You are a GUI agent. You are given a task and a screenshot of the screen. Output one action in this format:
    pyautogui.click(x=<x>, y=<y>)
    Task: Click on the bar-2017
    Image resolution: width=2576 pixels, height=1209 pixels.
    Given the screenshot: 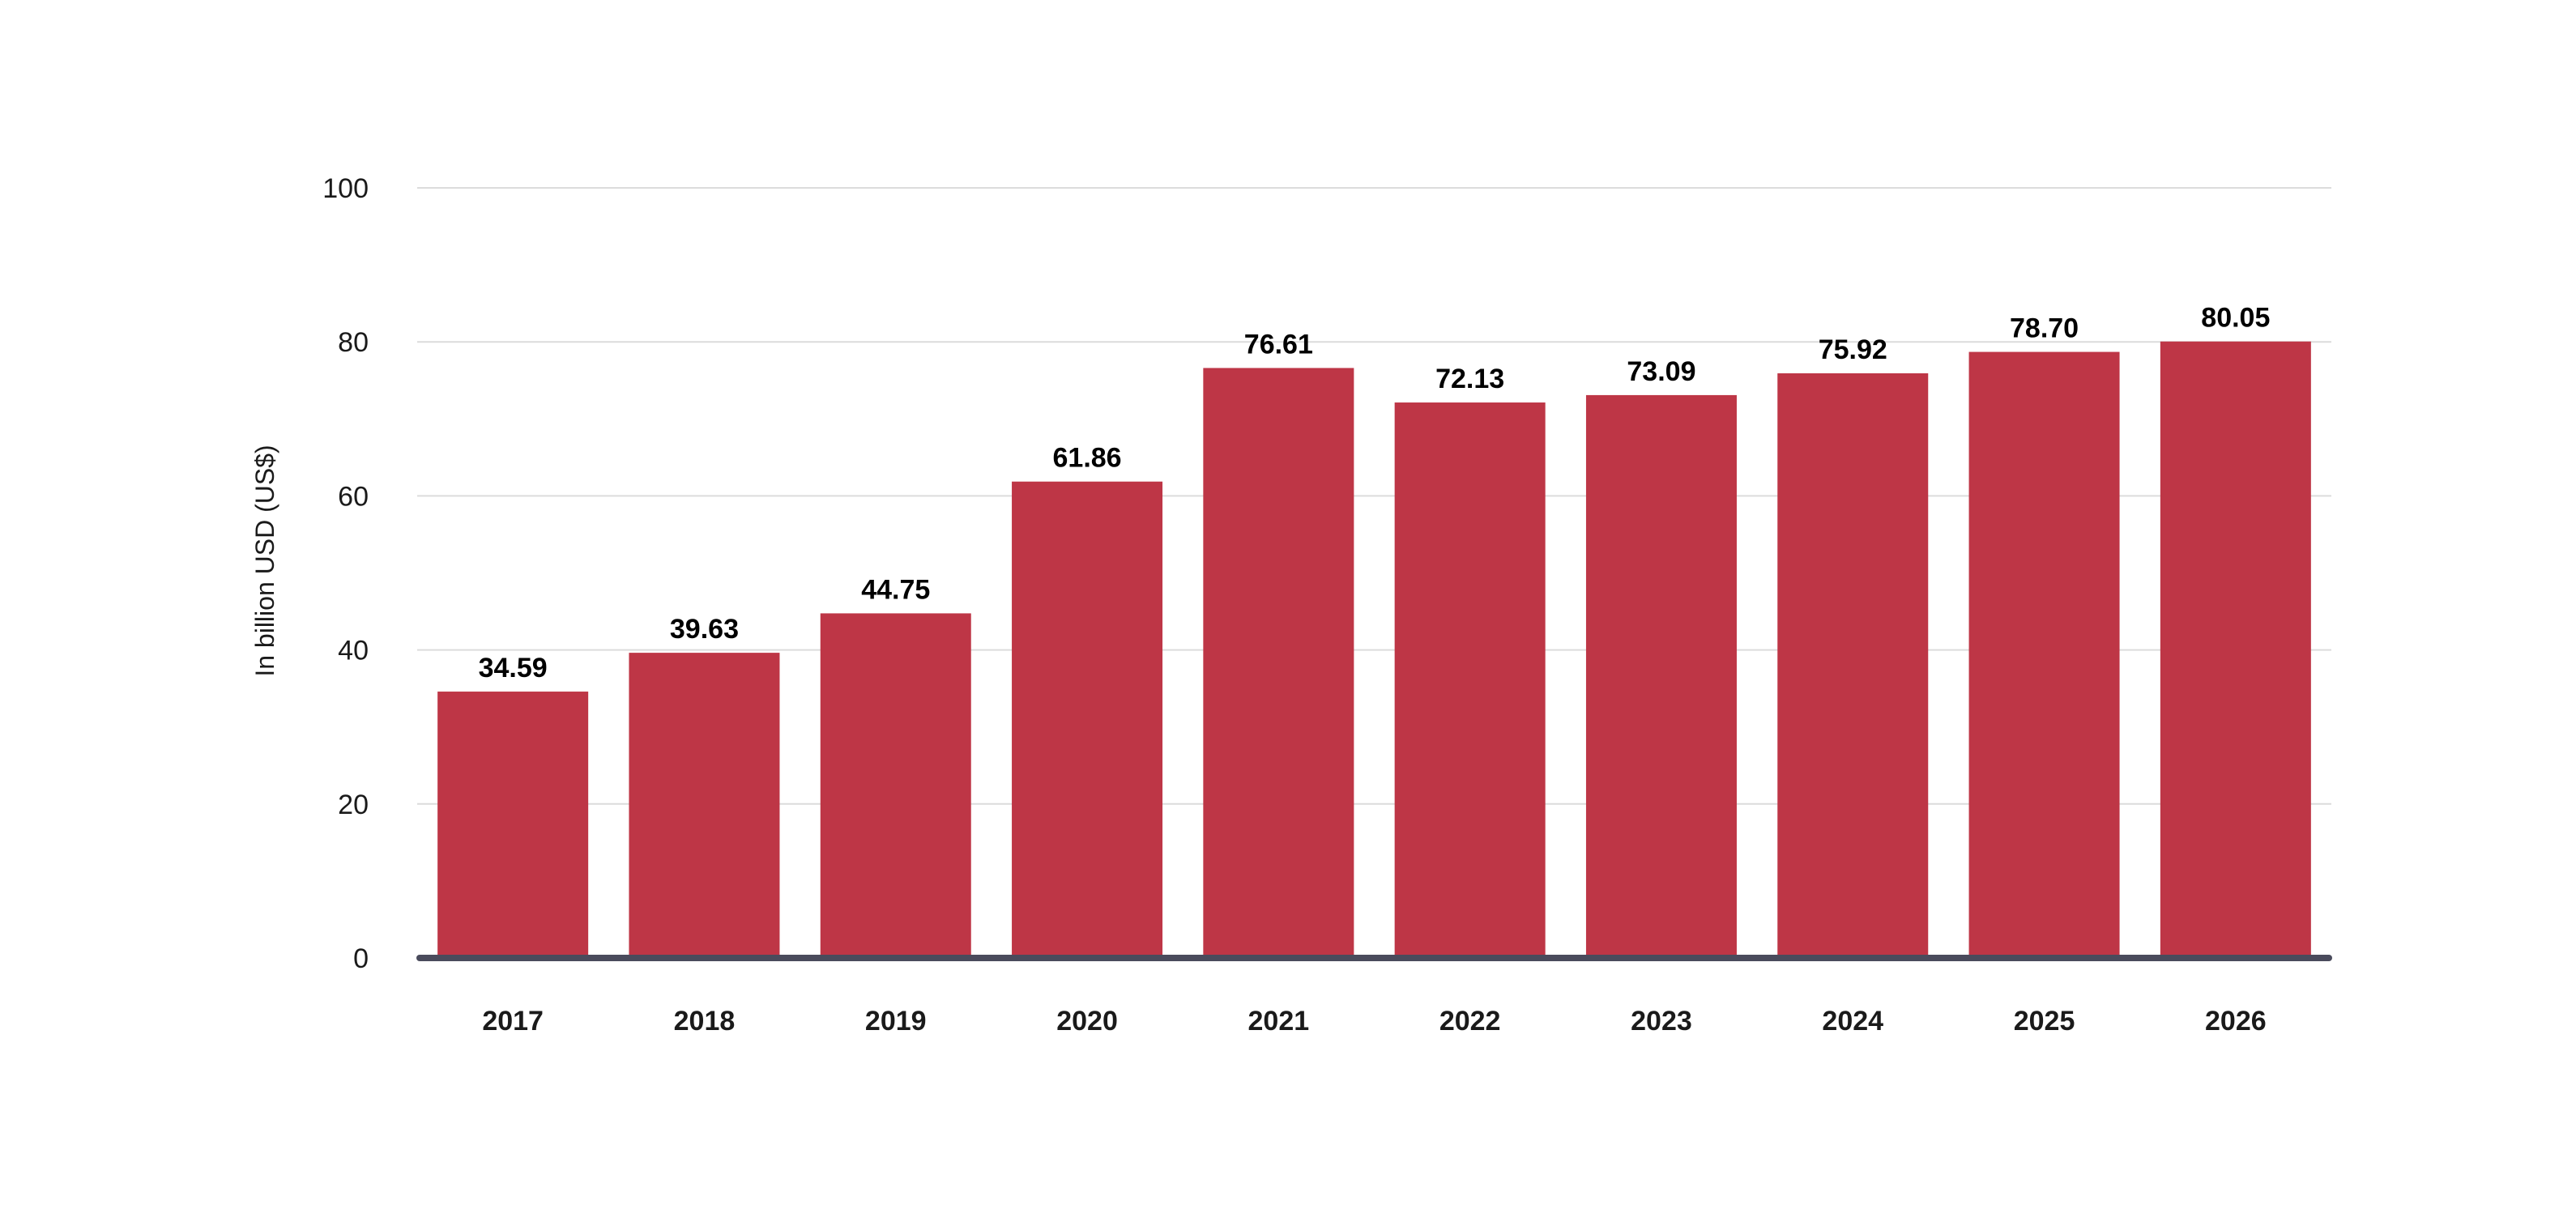 What is the action you would take?
    pyautogui.click(x=513, y=825)
    